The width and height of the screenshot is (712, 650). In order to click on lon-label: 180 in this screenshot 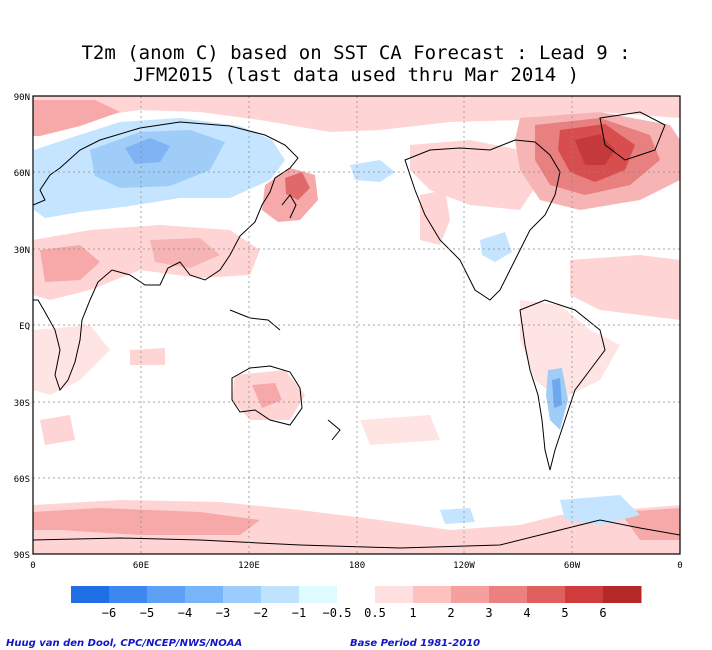, I will do `click(357, 566)`.